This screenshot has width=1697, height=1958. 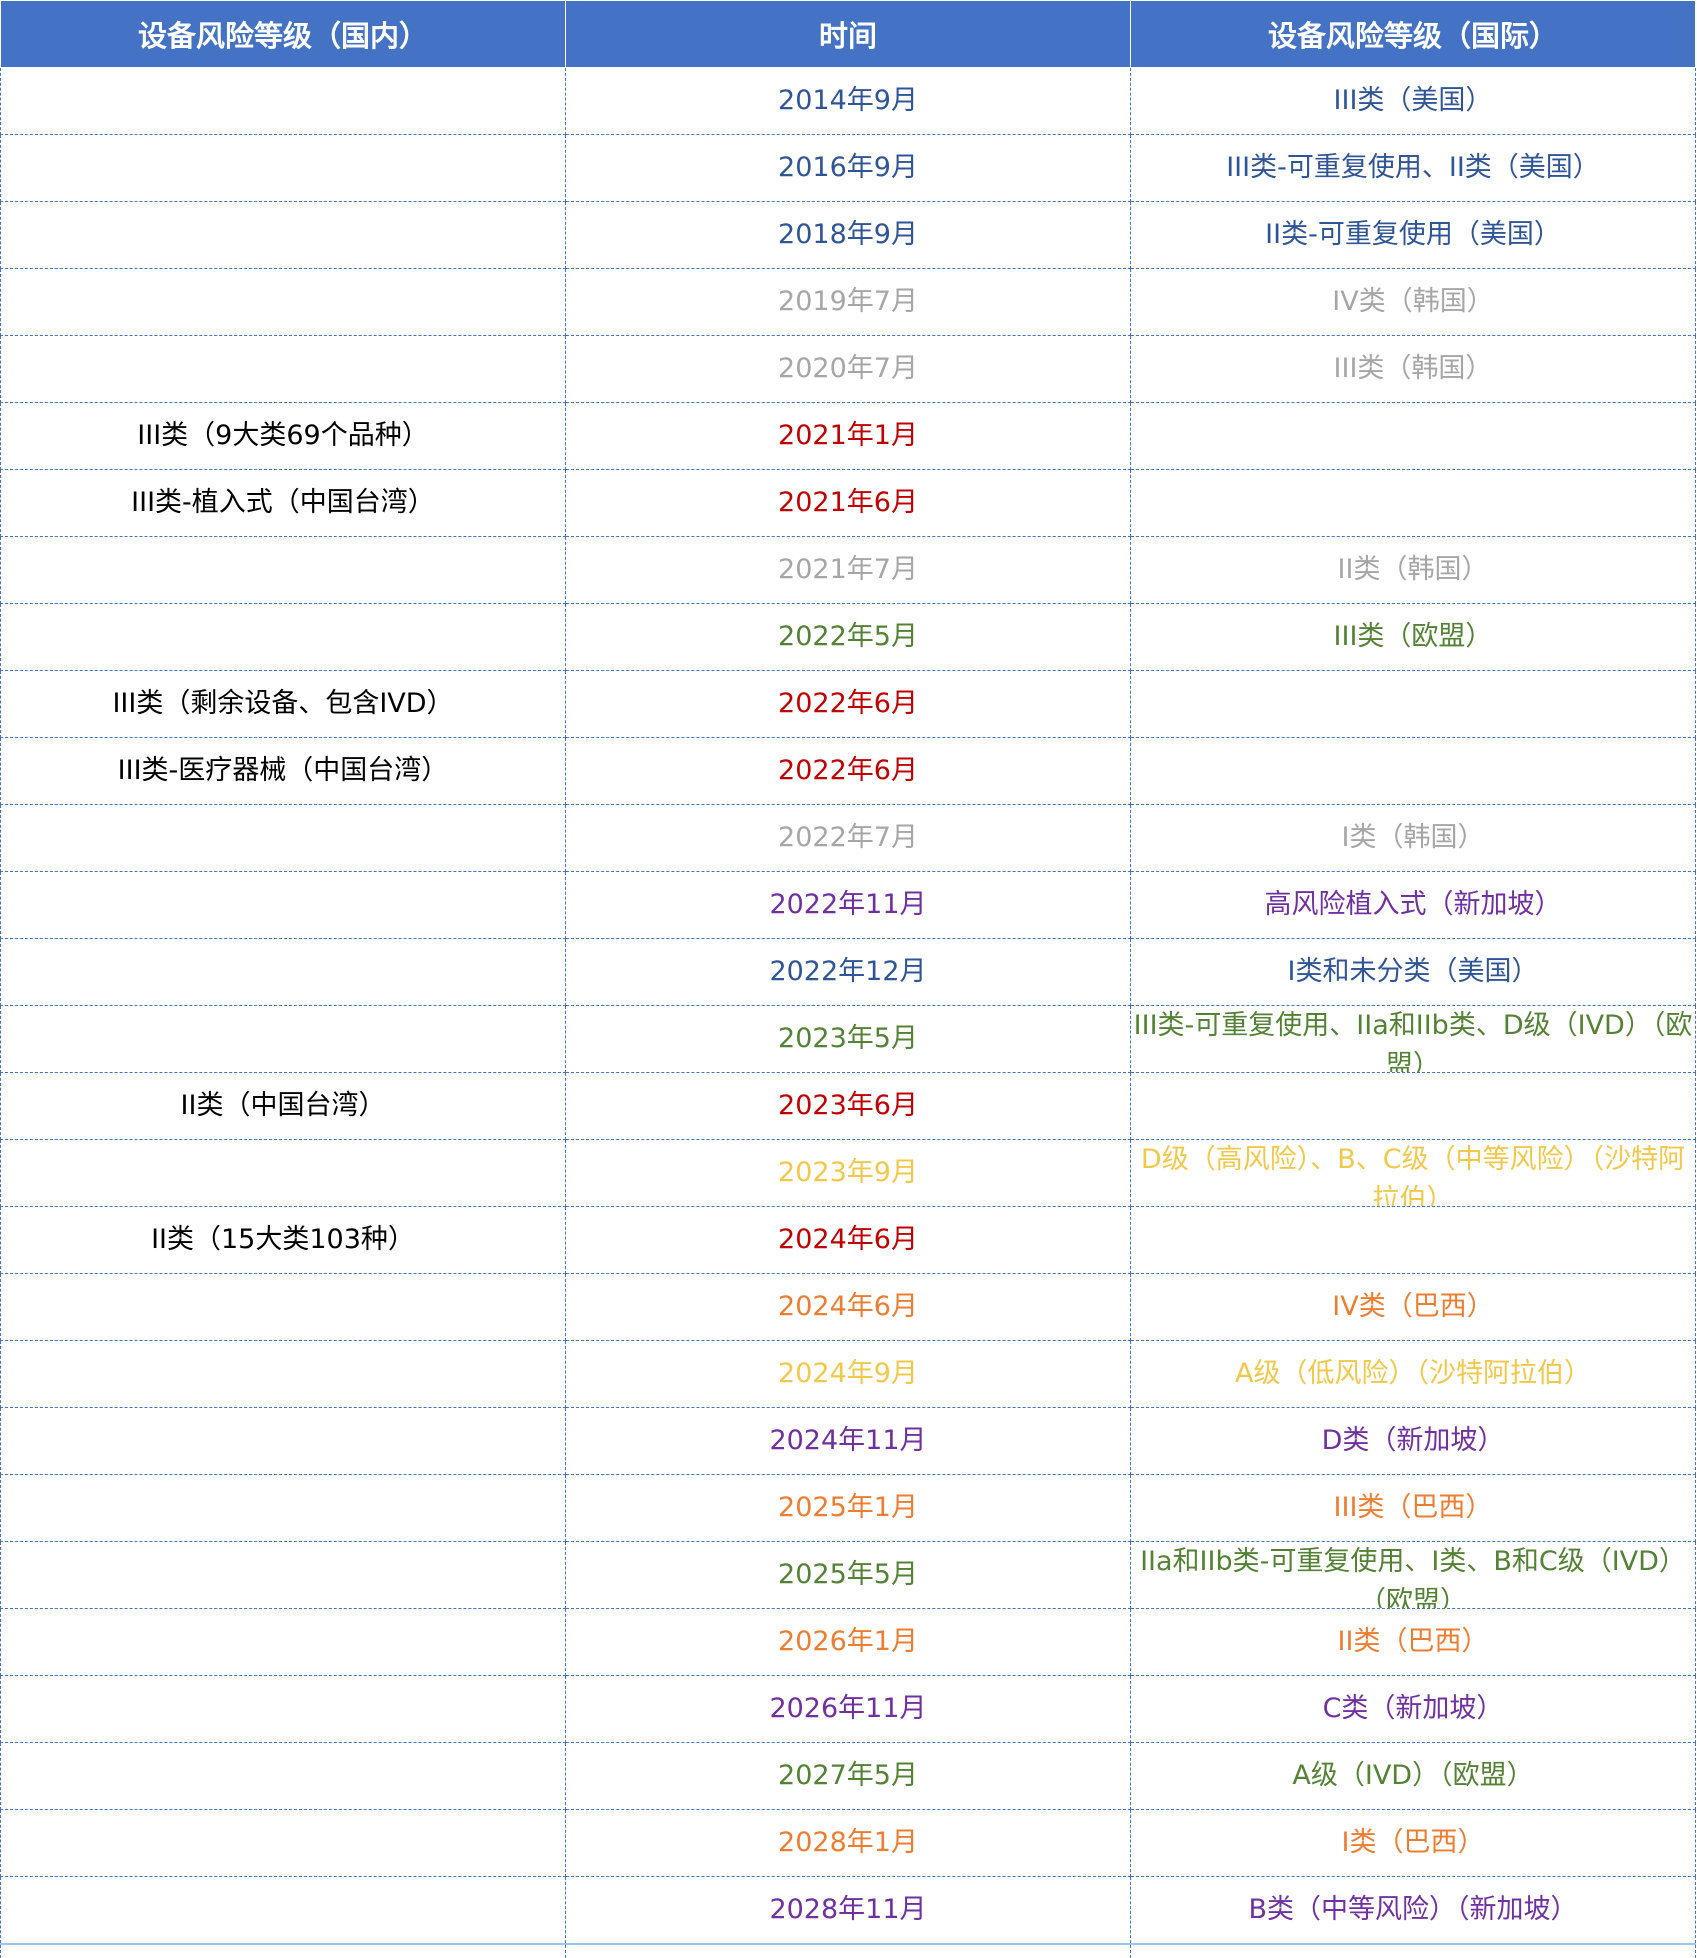 I want to click on time-cell: 2022年11月, so click(x=848, y=905).